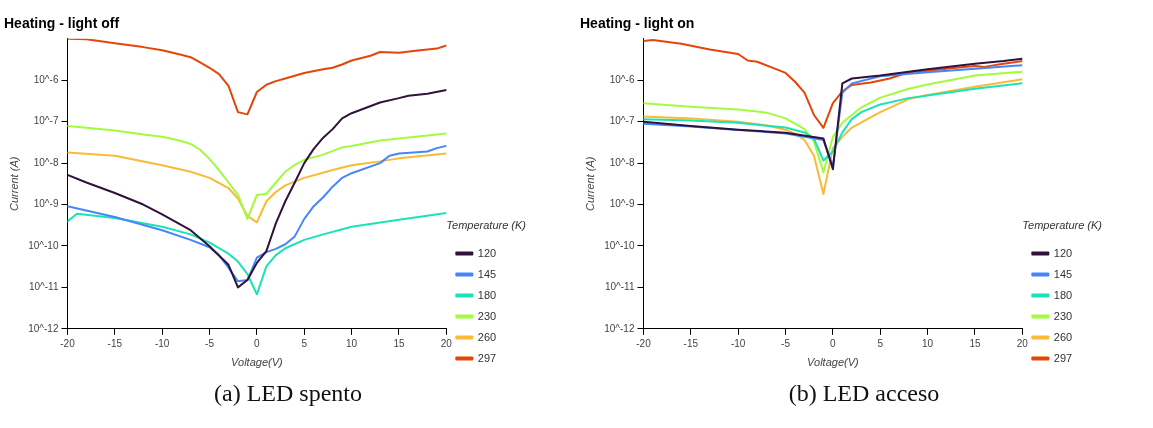 The height and width of the screenshot is (428, 1153). I want to click on text: (b) LED acceso, so click(864, 393).